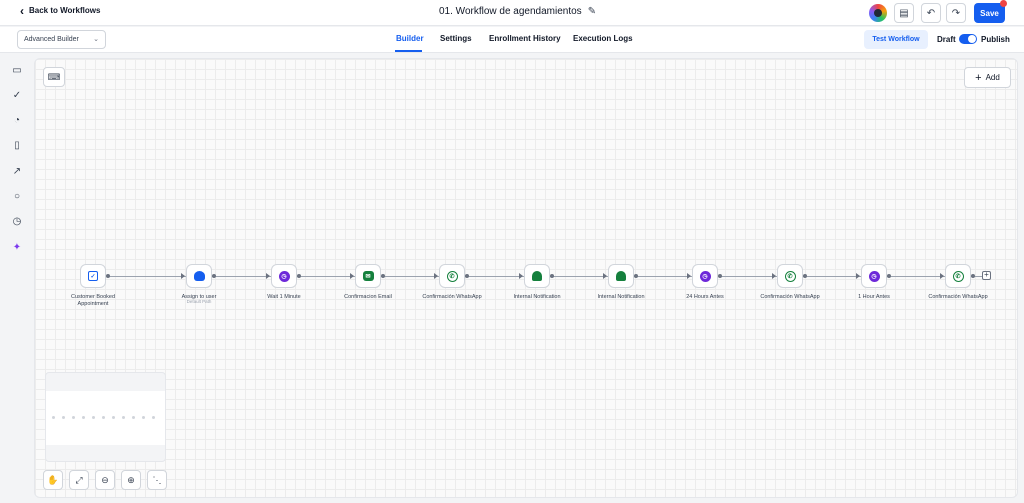  What do you see at coordinates (896, 39) in the screenshot?
I see `test-workflow-button: Test Workflow` at bounding box center [896, 39].